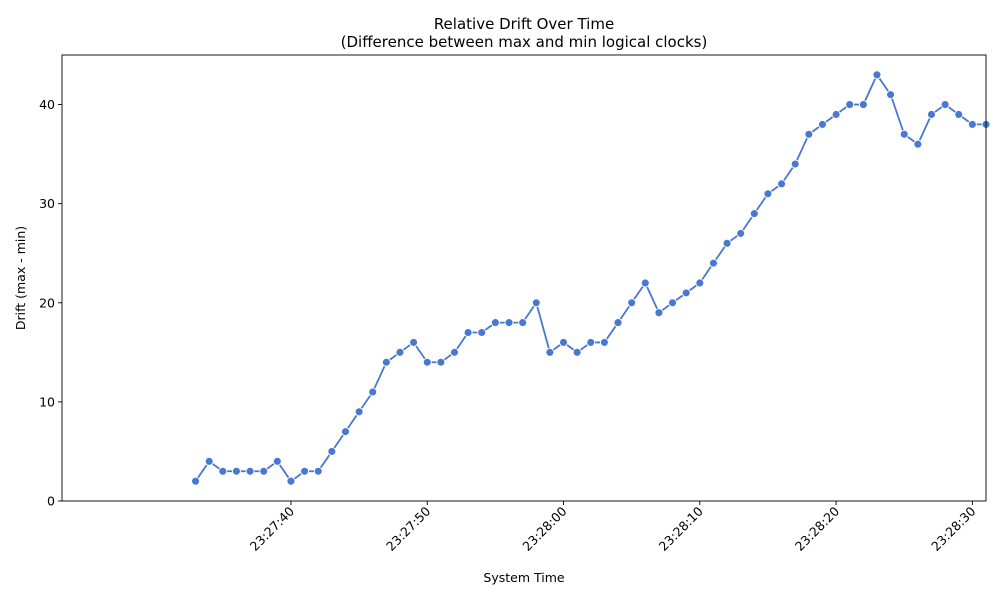  I want to click on y-tick-label: 40, so click(47, 104).